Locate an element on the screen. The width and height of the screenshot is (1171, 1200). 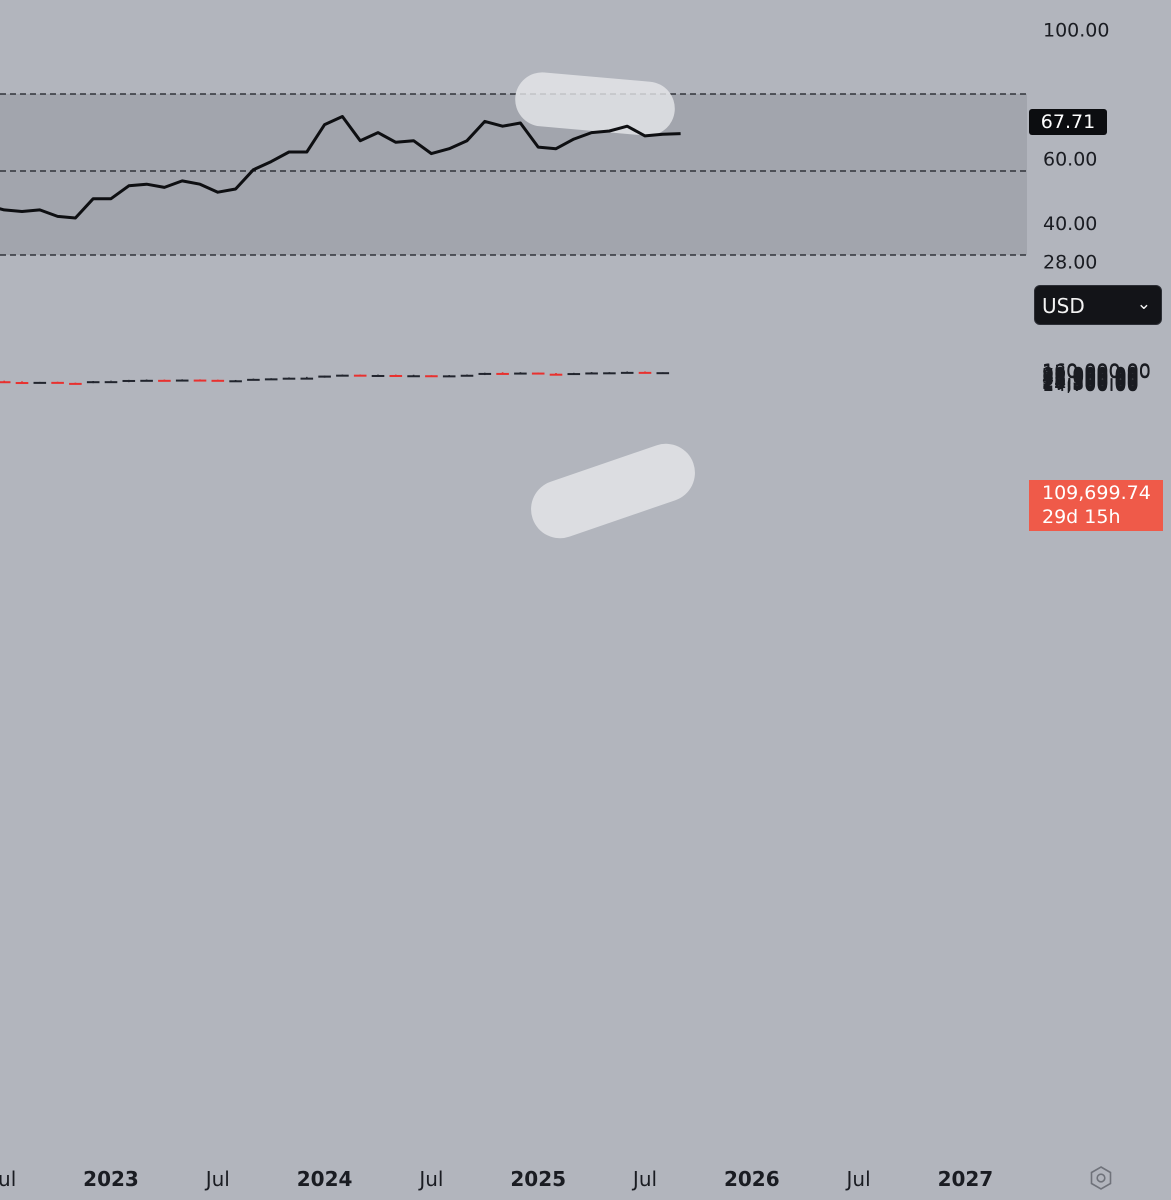
price-tick-label: 35,500.00 is located at coordinates (1090, 380).